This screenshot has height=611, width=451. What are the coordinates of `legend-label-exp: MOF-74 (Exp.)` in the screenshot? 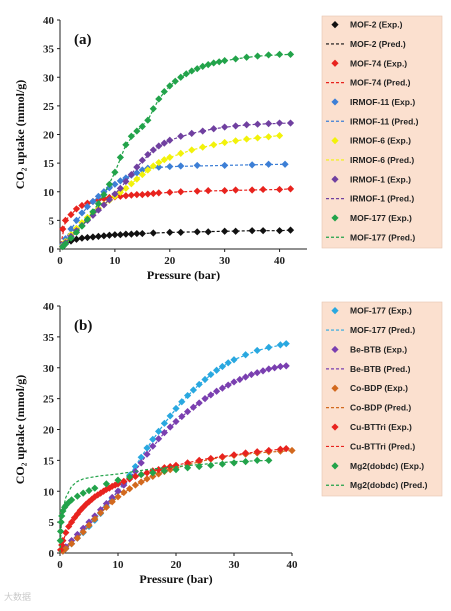 It's located at (378, 63).